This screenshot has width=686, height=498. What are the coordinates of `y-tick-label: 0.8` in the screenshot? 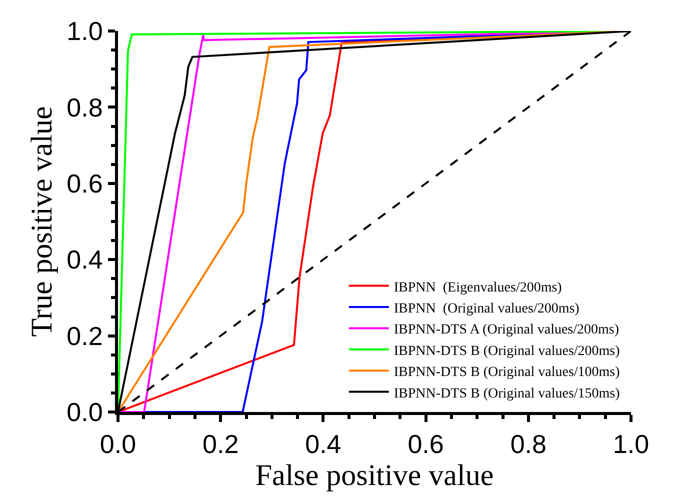 It's located at (84, 107).